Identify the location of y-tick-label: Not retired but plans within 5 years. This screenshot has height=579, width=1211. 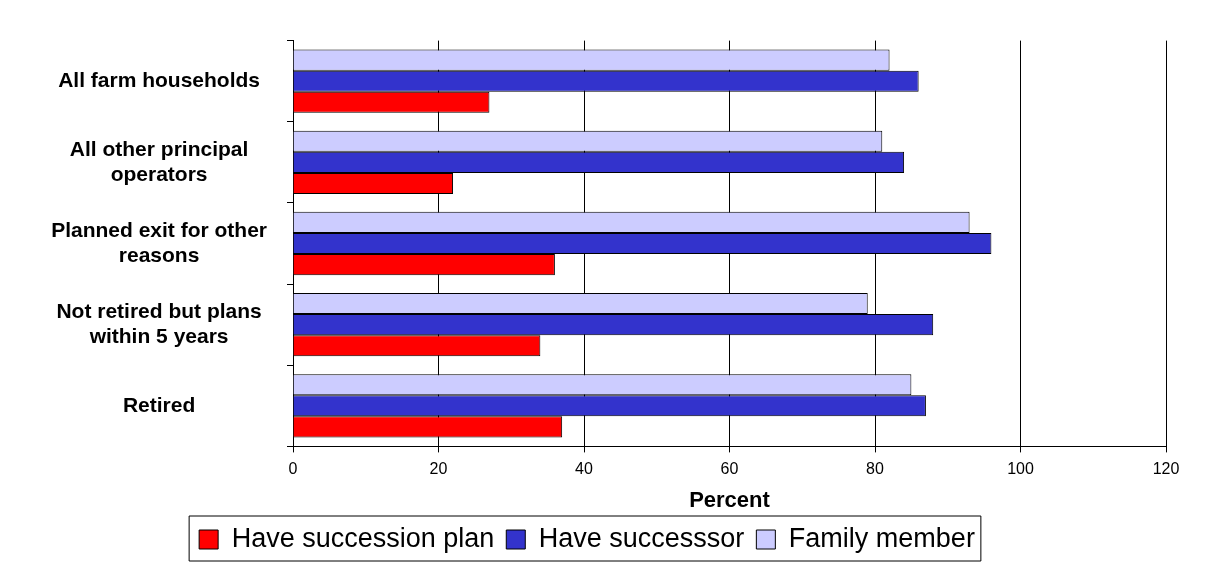
(159, 323).